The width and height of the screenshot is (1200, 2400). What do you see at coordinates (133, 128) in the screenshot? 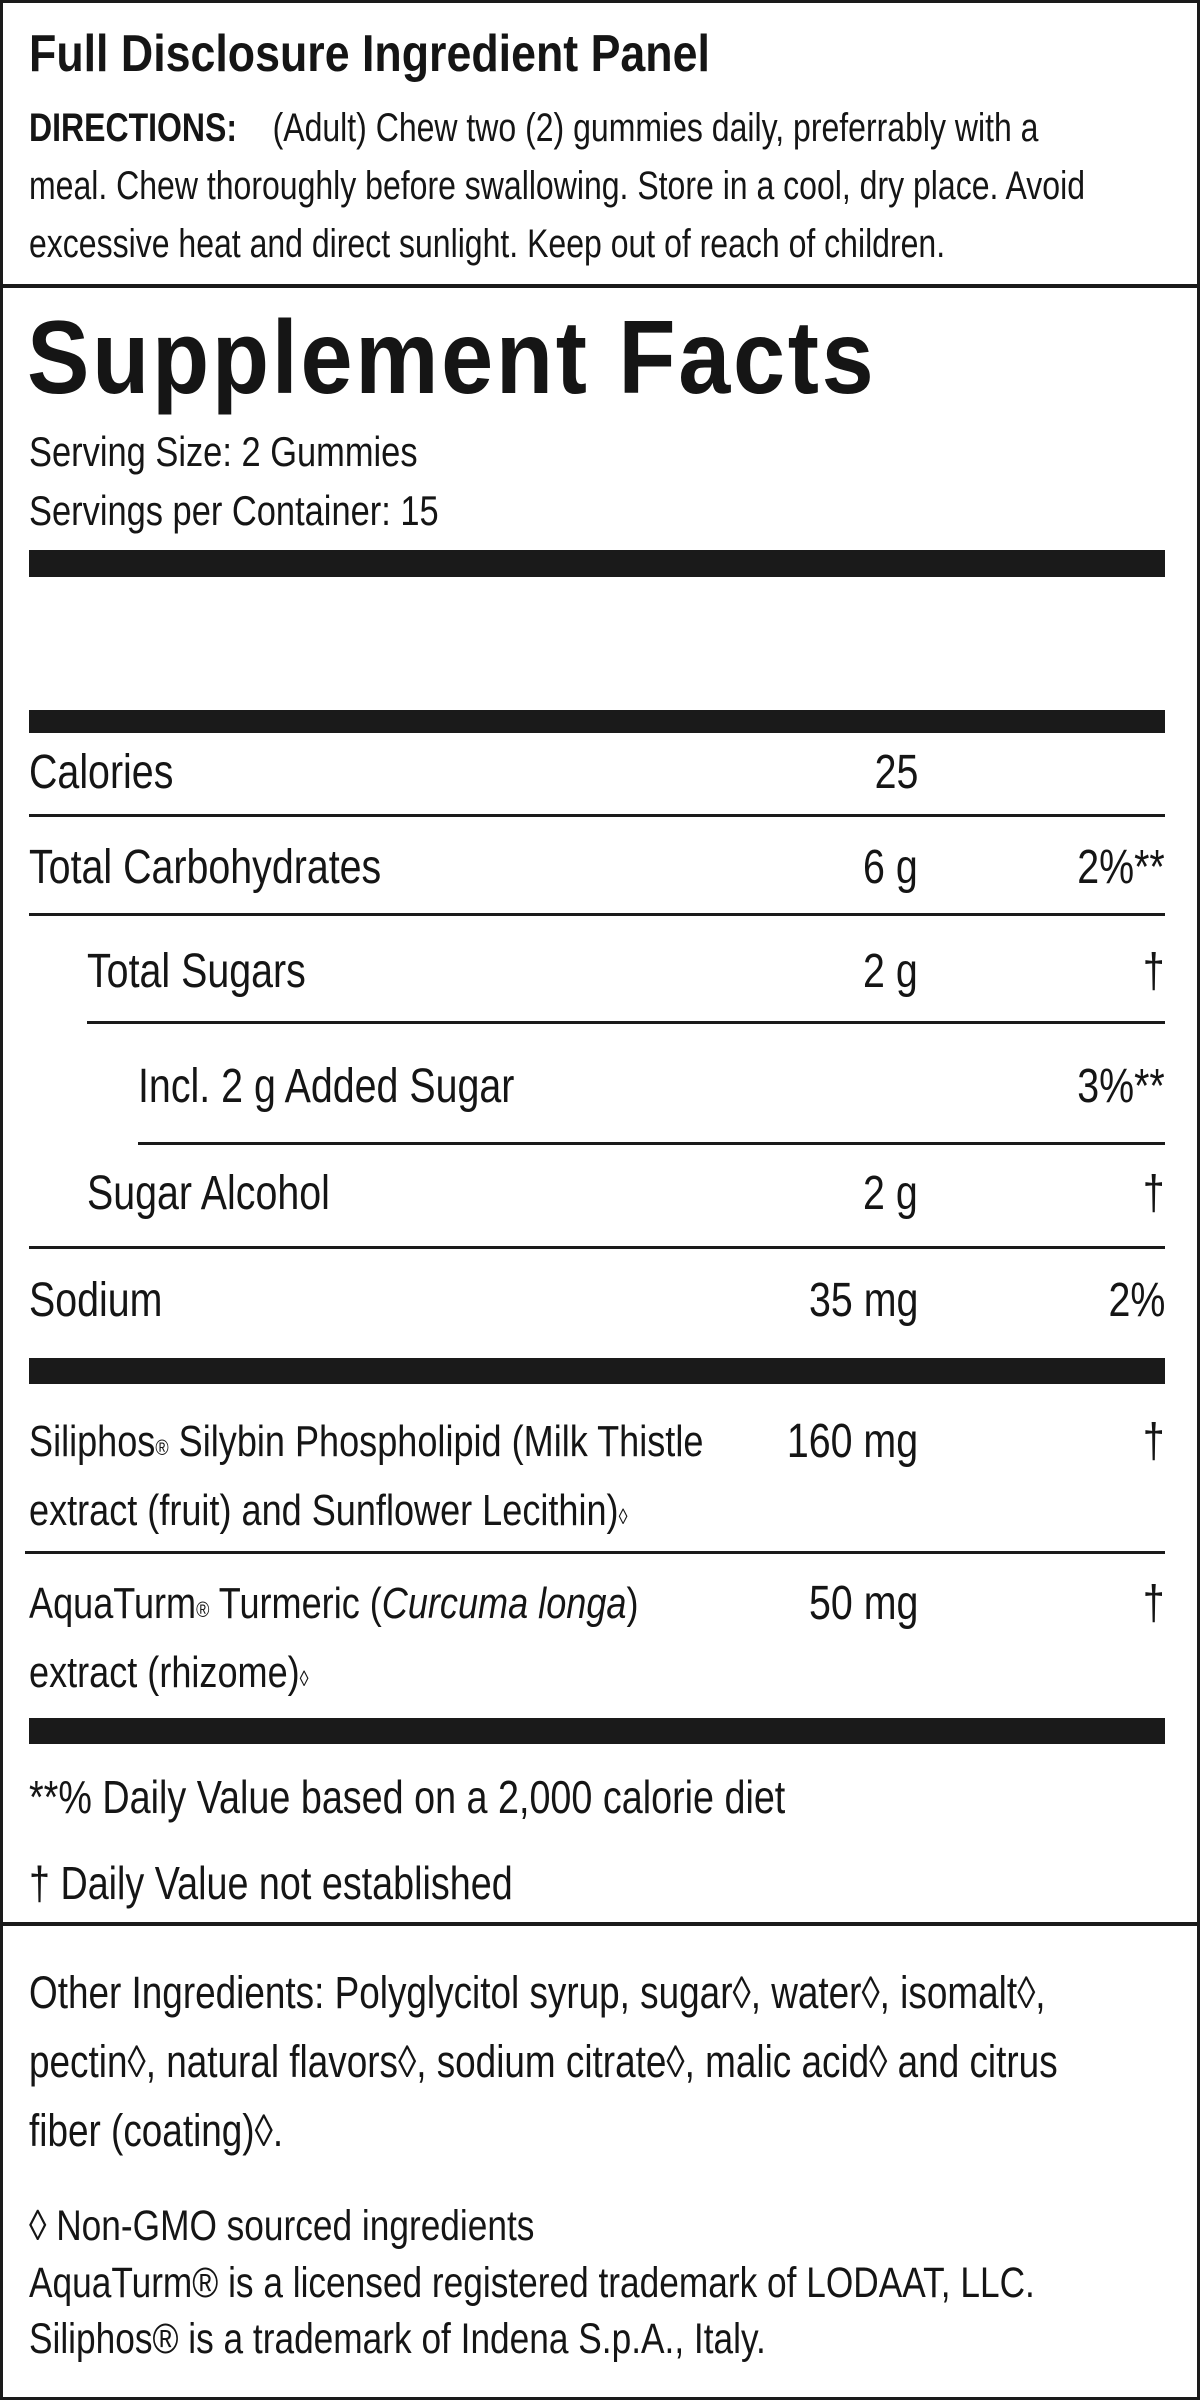
I see `directions-label: DIRECTIONS:` at bounding box center [133, 128].